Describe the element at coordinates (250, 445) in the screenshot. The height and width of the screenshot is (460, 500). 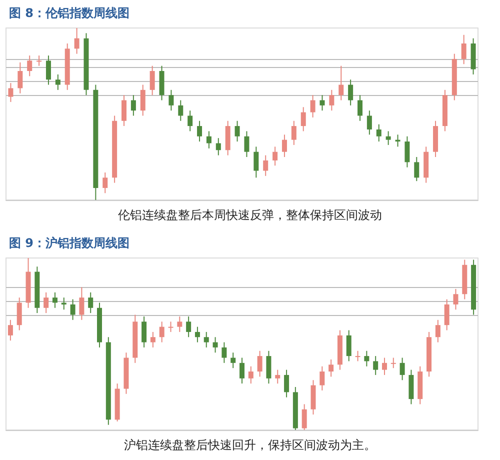
I see `text: 沪铝连续盘整后快速回升，保持区间波动为主。` at that location.